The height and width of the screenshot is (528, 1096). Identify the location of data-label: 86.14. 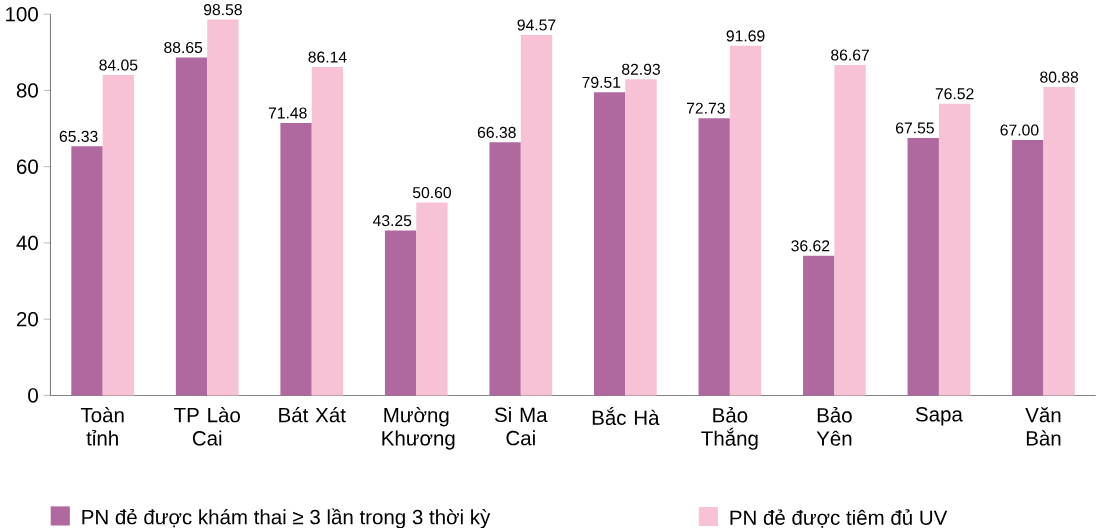
(327, 57).